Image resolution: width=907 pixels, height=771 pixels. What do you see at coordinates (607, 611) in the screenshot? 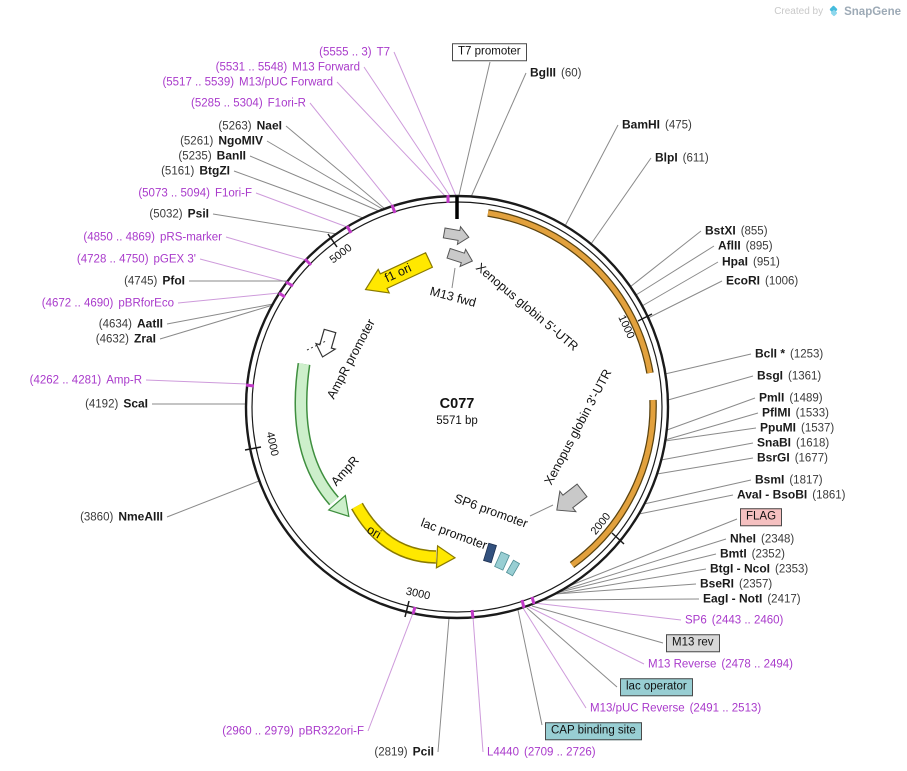
I see `callout-line-sp6` at bounding box center [607, 611].